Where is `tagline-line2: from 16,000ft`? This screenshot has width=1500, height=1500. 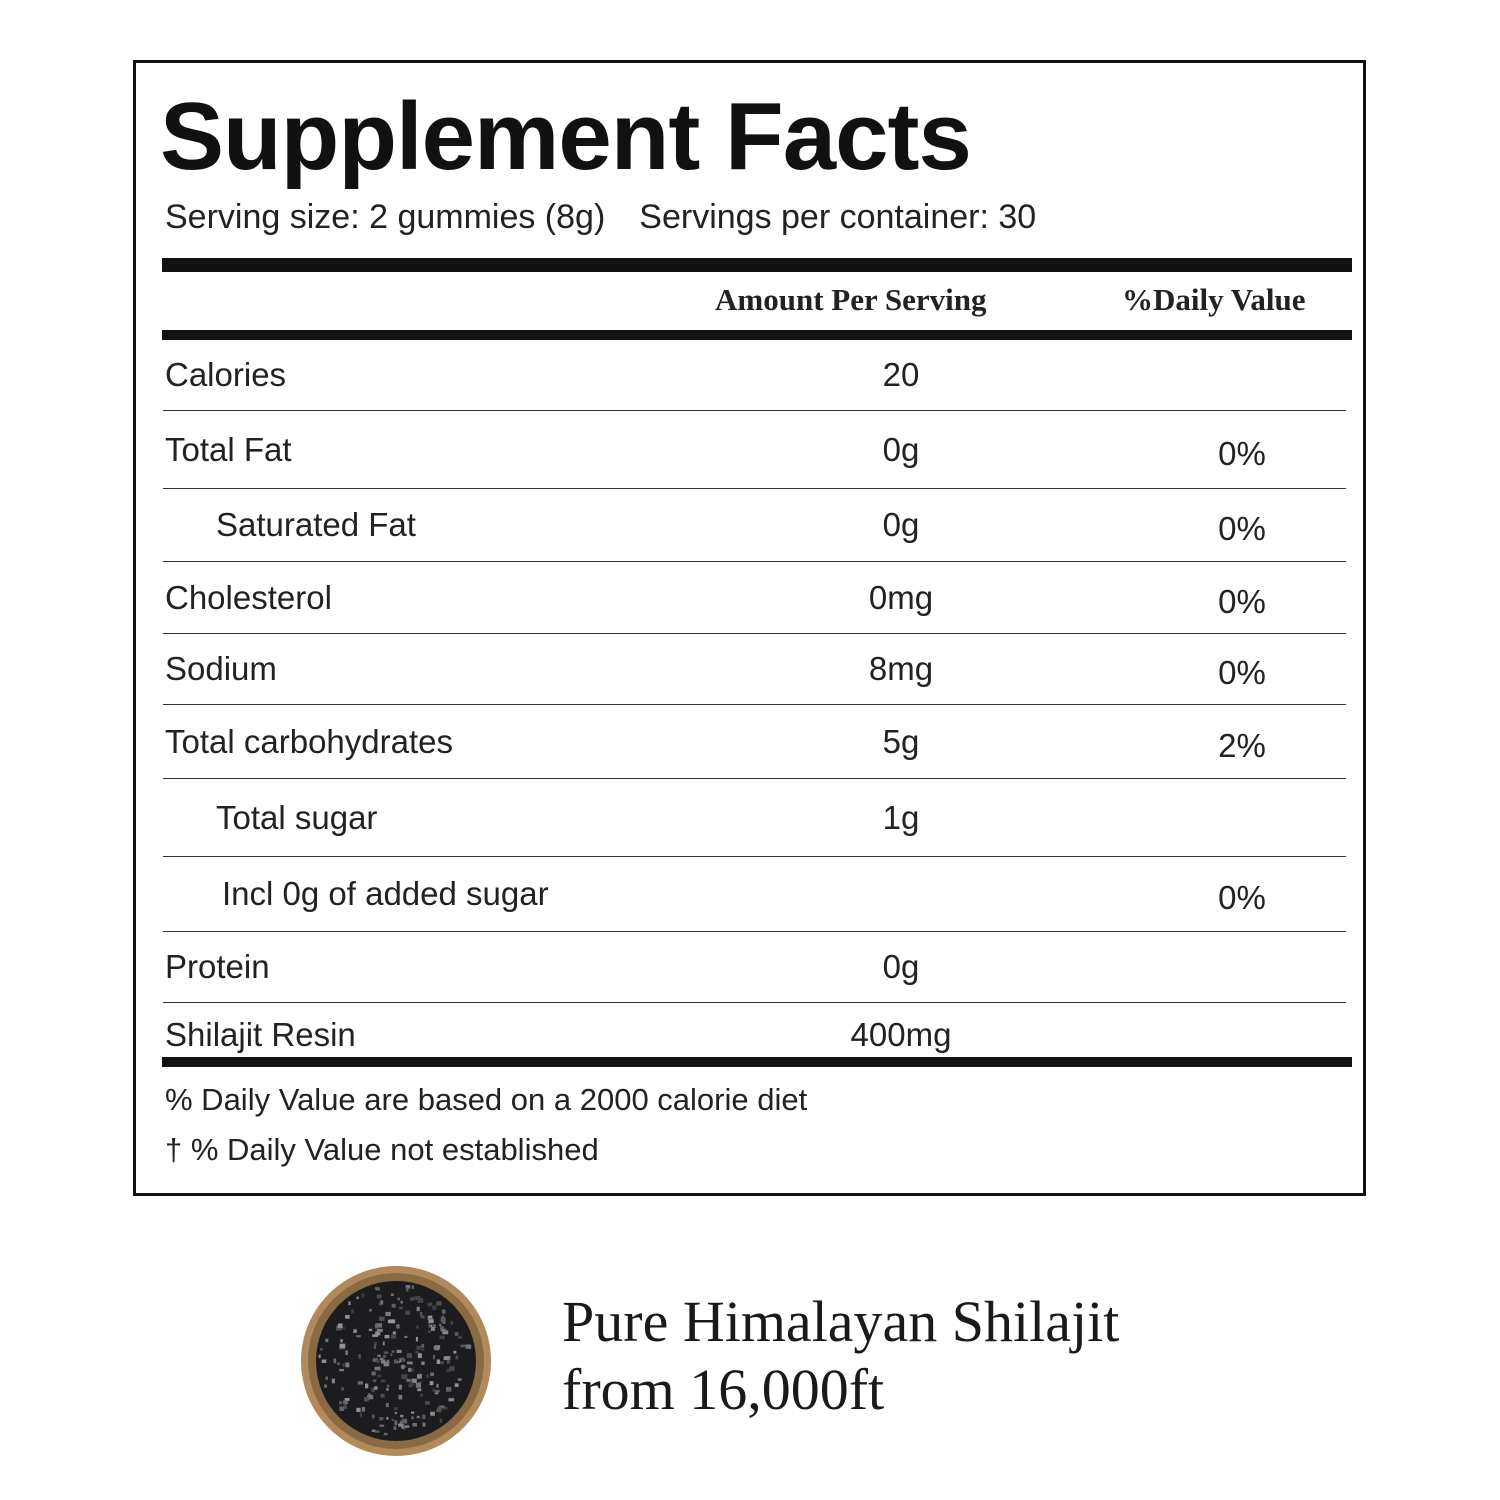 tagline-line2: from 16,000ft is located at coordinates (723, 1389).